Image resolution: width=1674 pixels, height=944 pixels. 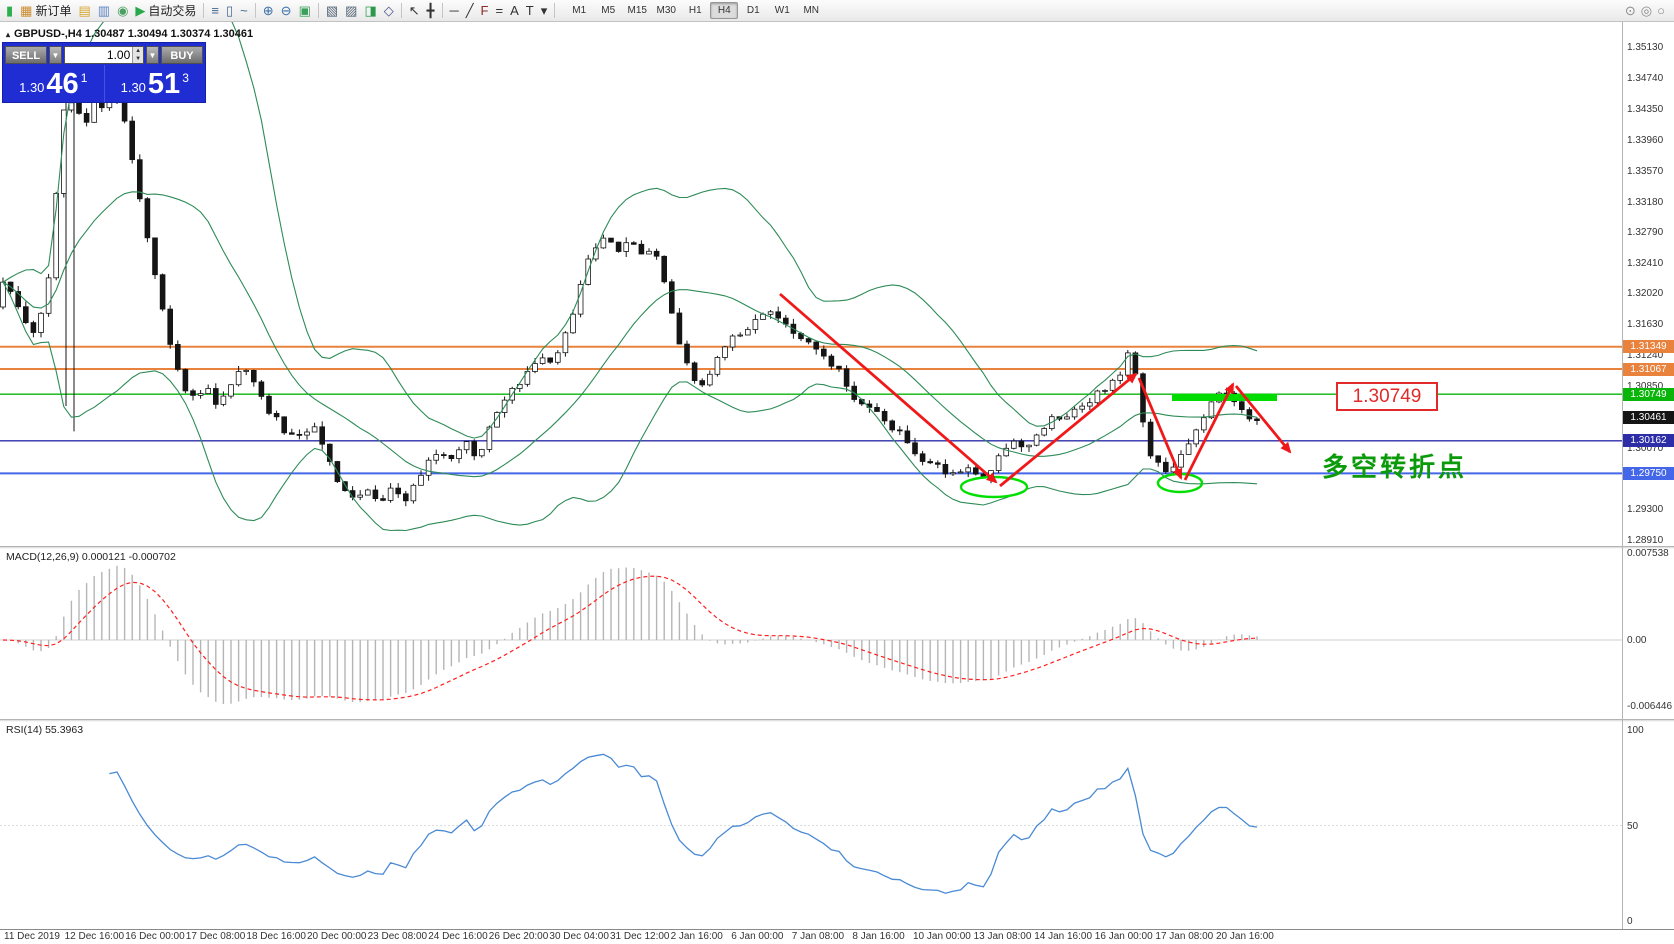 I want to click on time-label: 26 Dec 20:00, so click(x=518, y=936).